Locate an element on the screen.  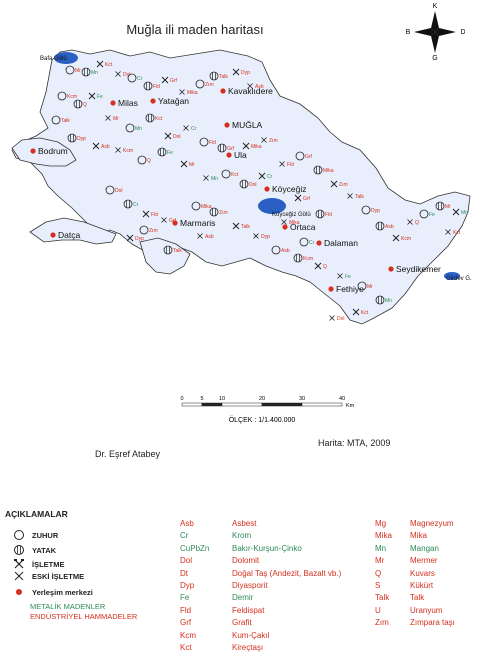
bafa-lake is located at coordinates (66, 58).